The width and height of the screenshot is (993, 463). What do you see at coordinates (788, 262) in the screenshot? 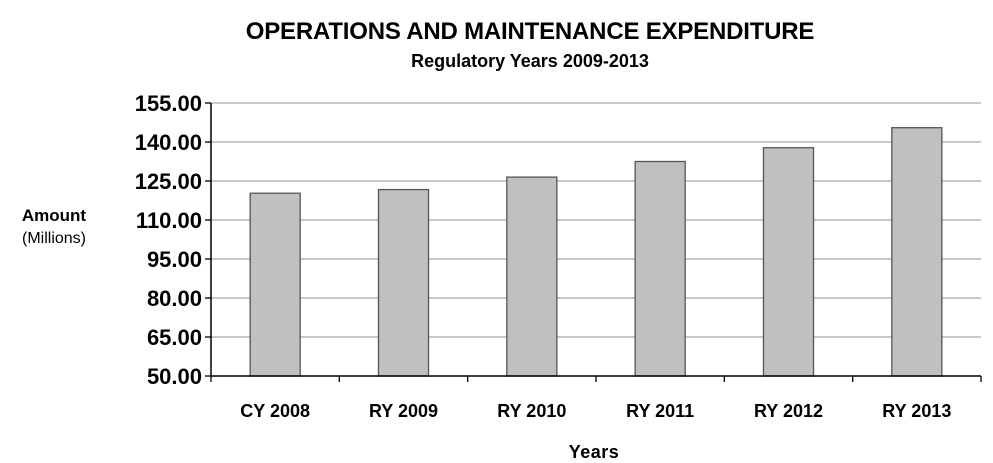
I see `bar-ry-2012` at bounding box center [788, 262].